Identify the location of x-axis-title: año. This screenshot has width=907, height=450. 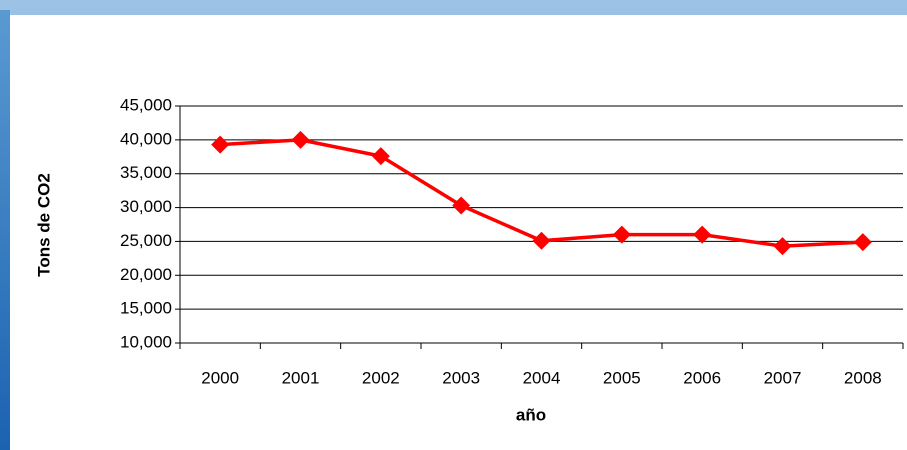
(531, 414).